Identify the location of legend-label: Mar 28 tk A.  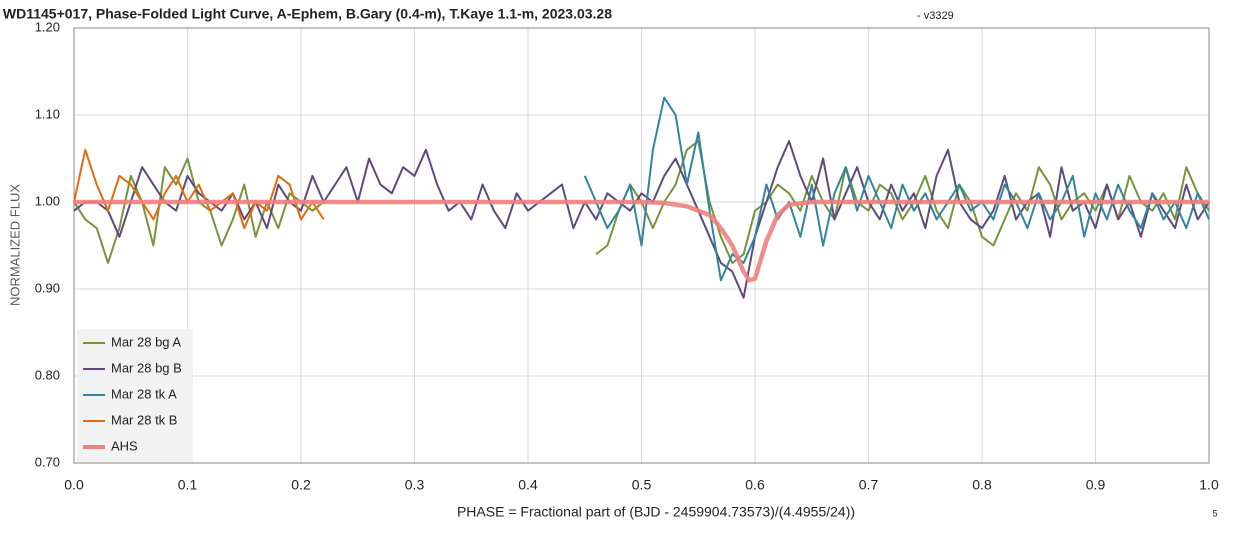
(144, 393).